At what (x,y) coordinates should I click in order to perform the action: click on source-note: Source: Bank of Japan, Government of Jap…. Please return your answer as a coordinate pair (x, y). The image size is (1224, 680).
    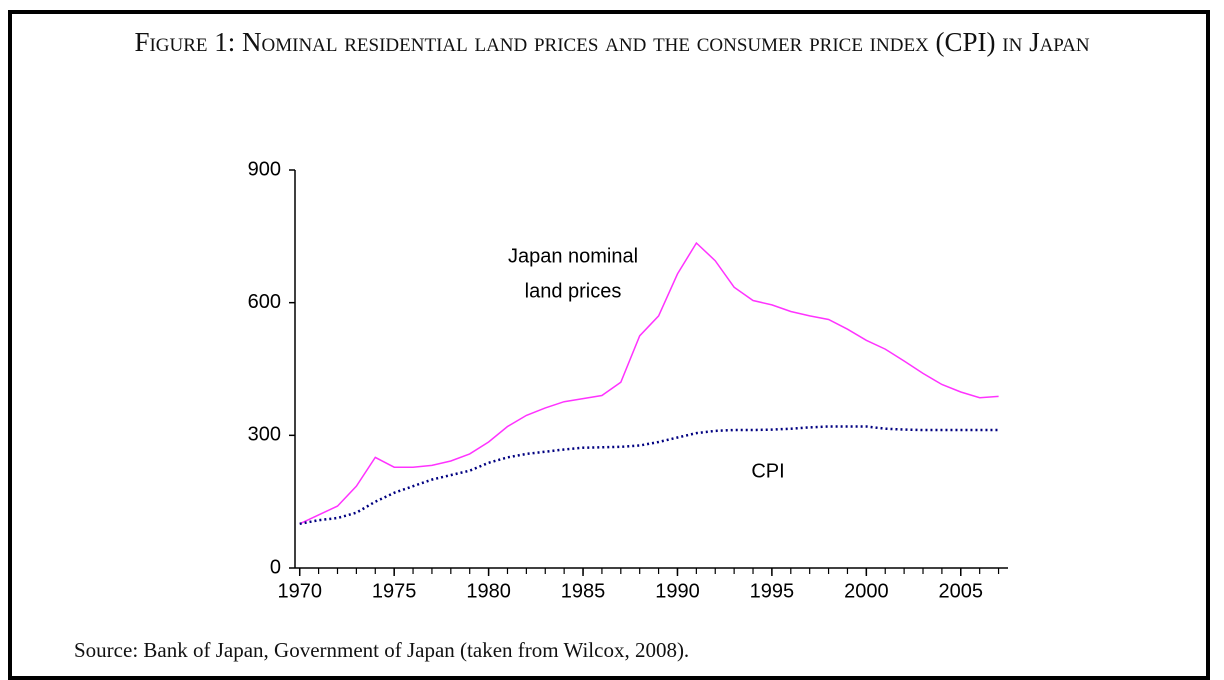
    Looking at the image, I should click on (382, 650).